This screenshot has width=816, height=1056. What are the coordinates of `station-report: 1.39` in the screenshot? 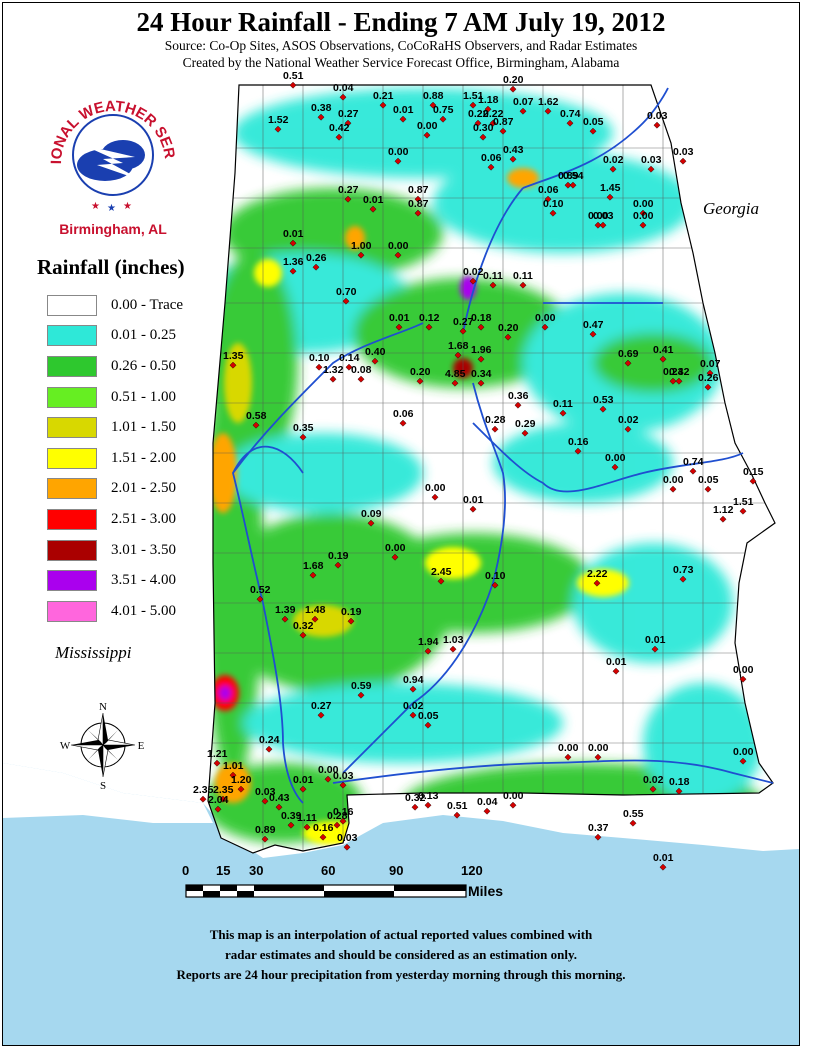 It's located at (285, 613).